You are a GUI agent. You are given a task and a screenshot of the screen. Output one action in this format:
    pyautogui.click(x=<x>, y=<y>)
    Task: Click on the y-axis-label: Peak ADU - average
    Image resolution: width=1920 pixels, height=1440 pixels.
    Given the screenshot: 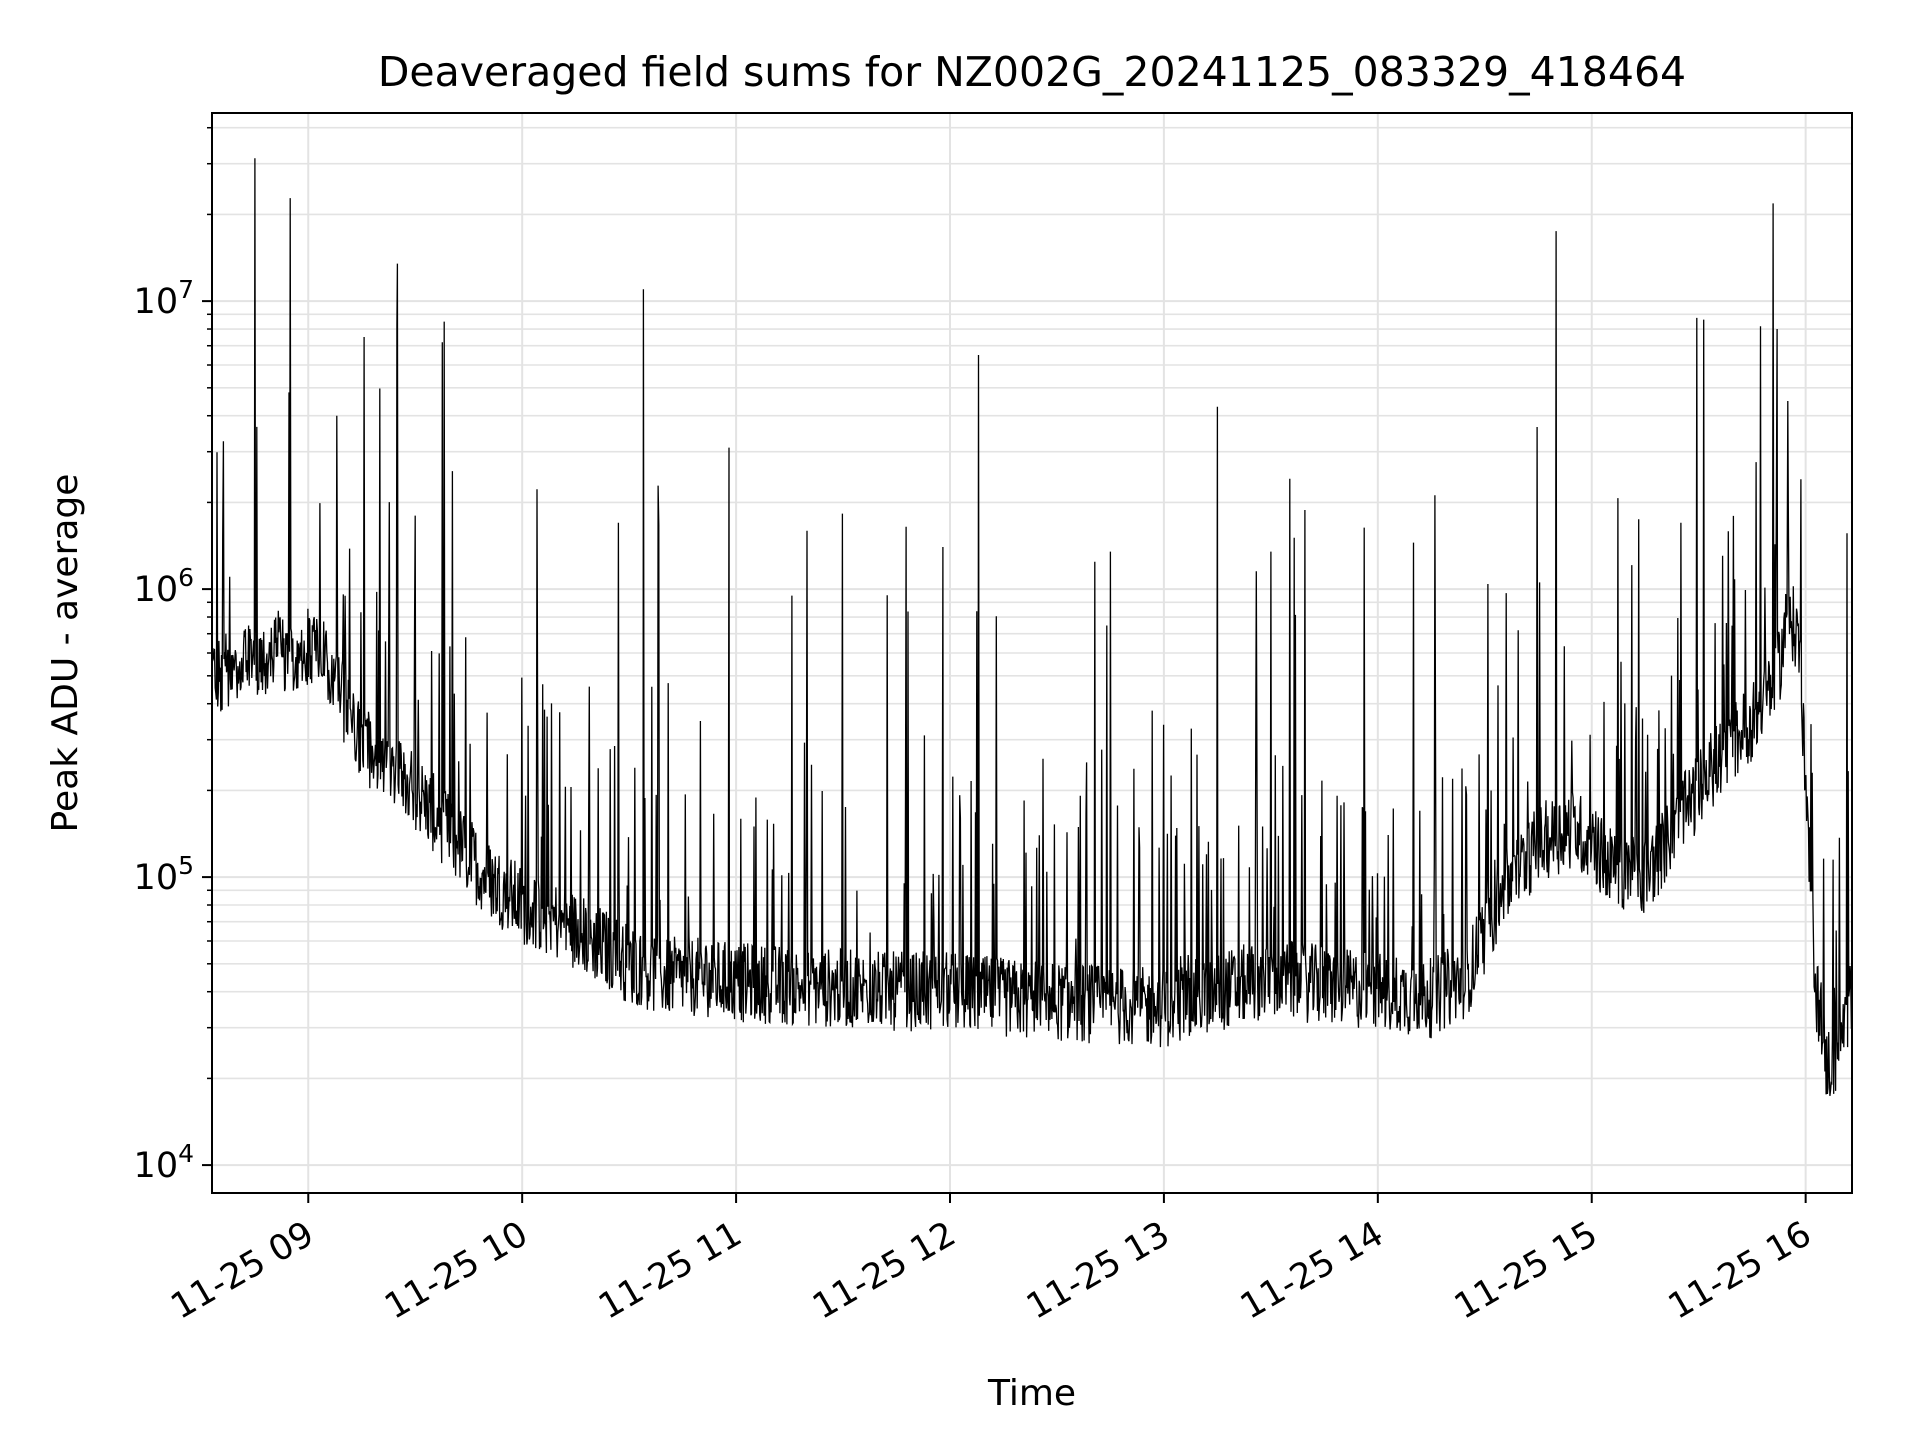 What is the action you would take?
    pyautogui.click(x=65, y=653)
    